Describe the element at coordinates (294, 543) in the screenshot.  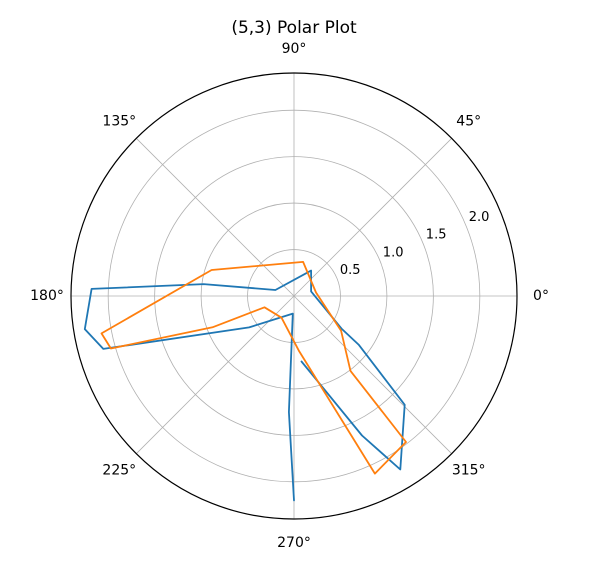
I see `angular-tick-label: 270°` at that location.